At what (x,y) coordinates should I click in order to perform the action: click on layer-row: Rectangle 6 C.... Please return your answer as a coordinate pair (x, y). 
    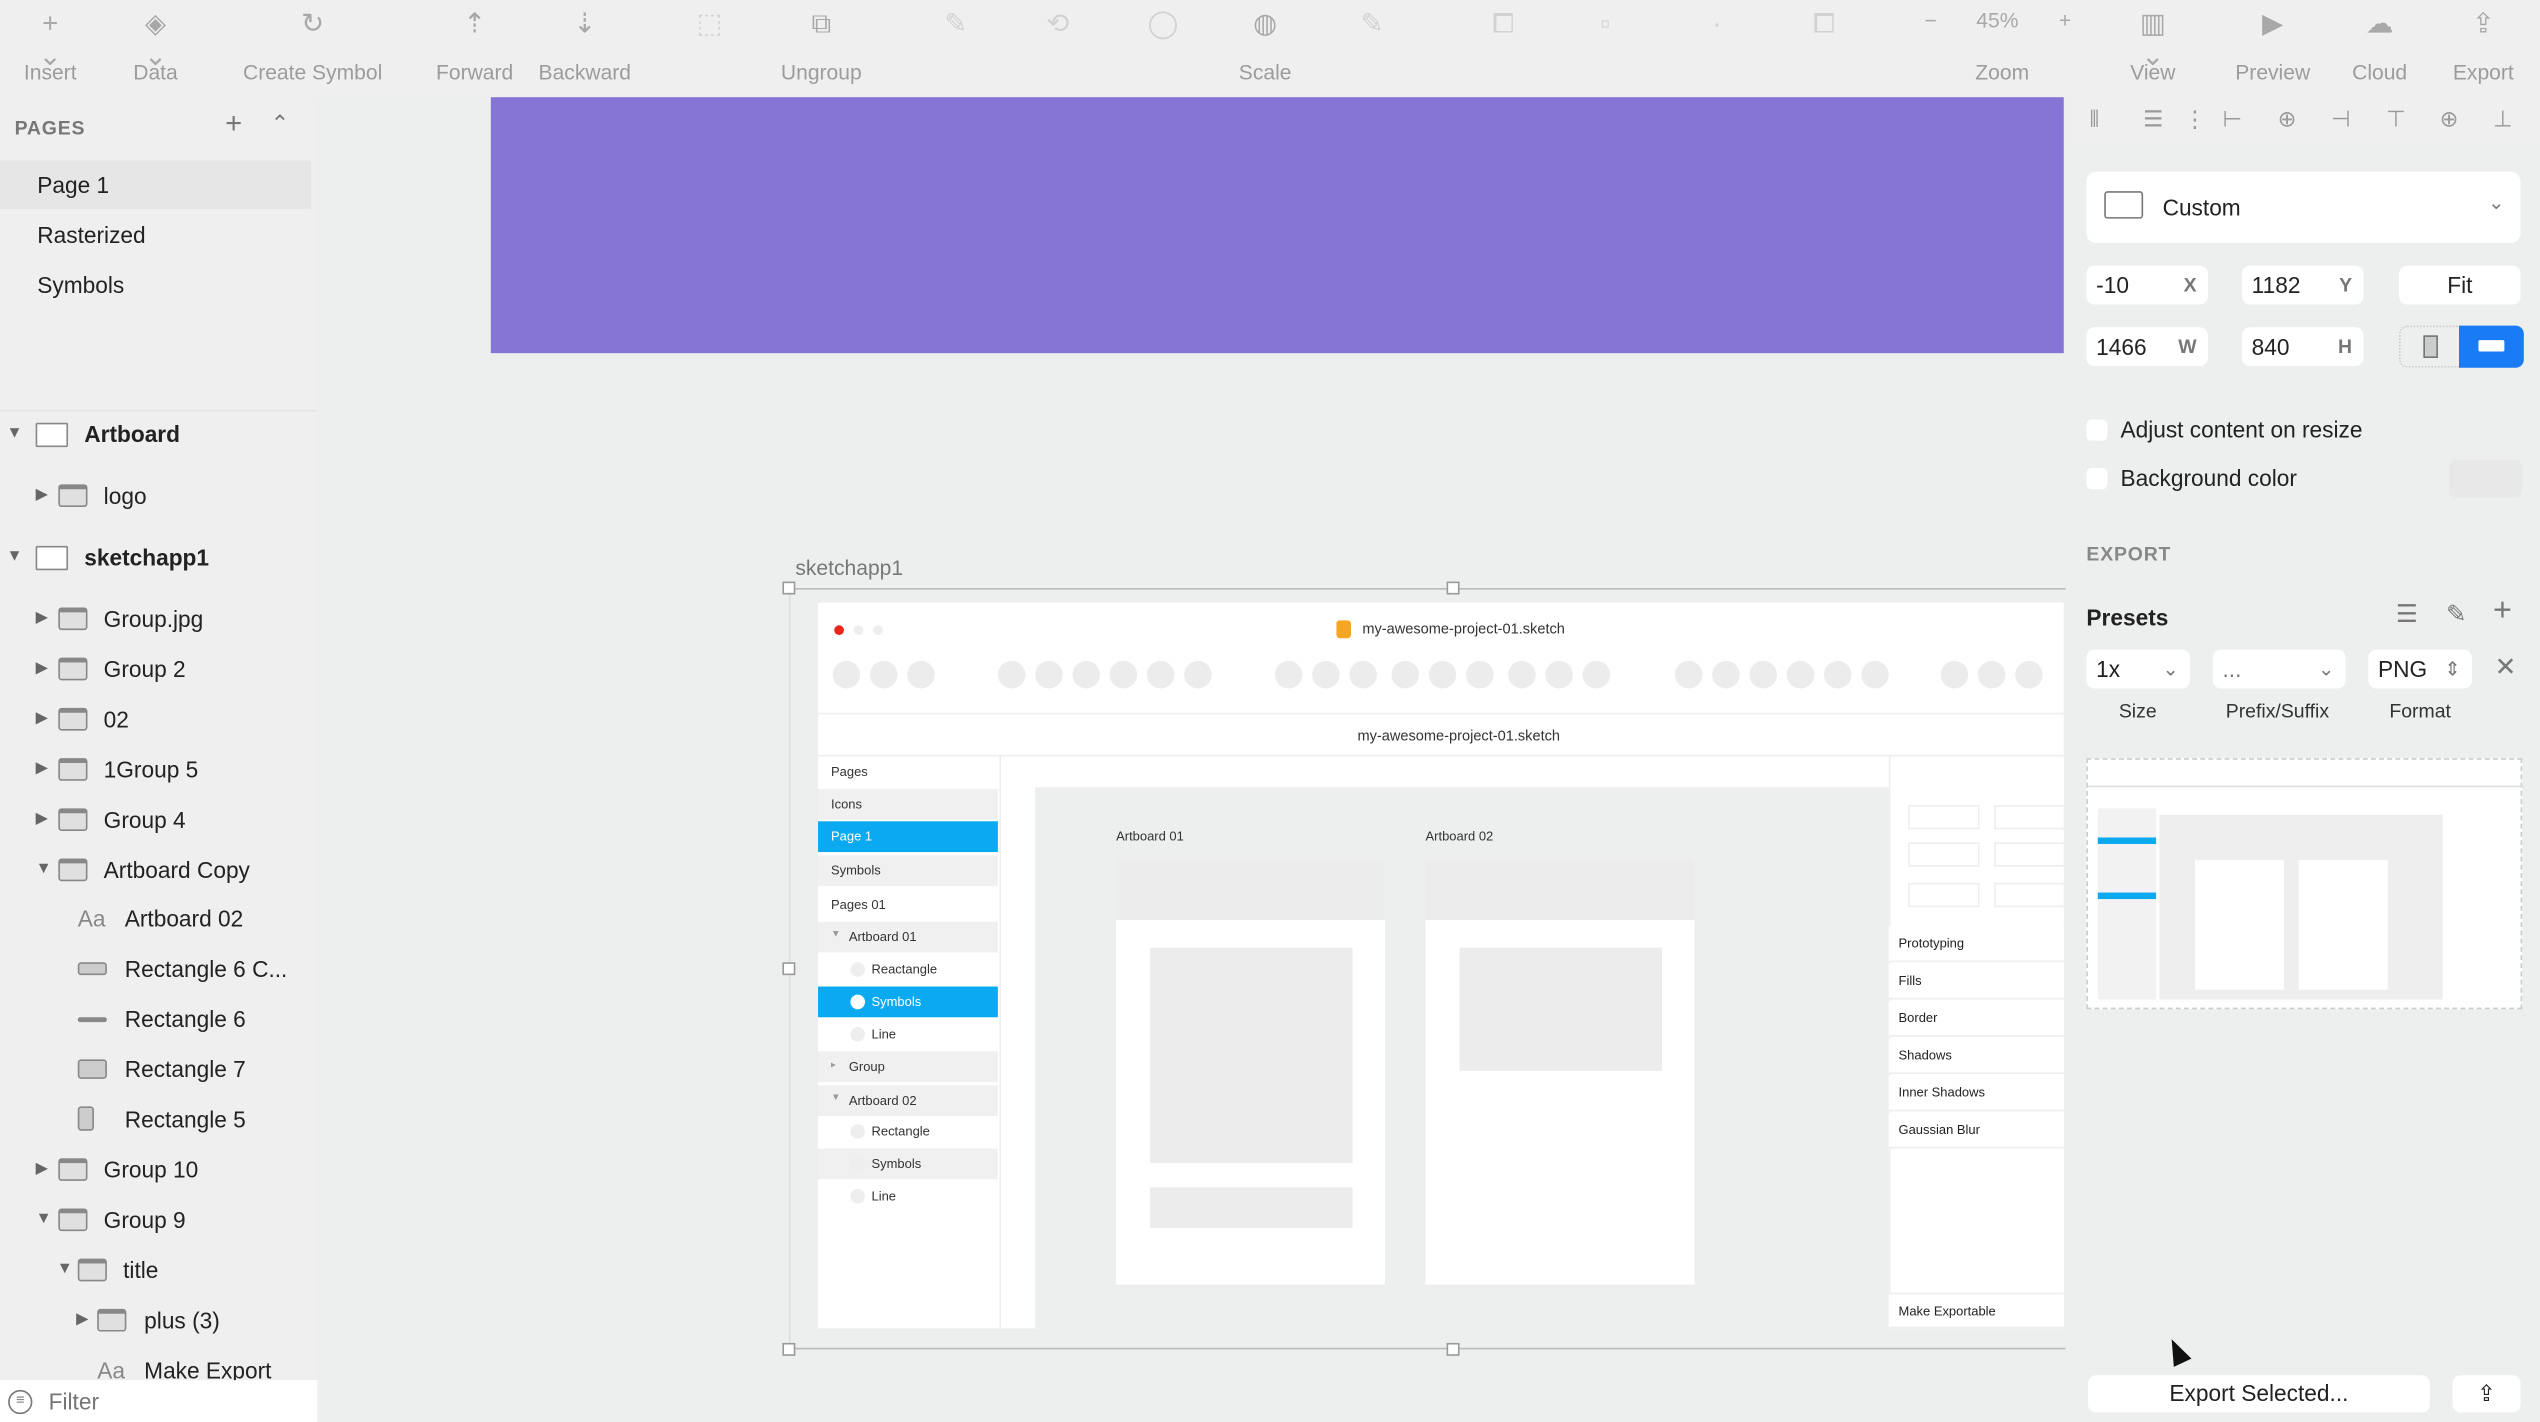
    Looking at the image, I should click on (159, 969).